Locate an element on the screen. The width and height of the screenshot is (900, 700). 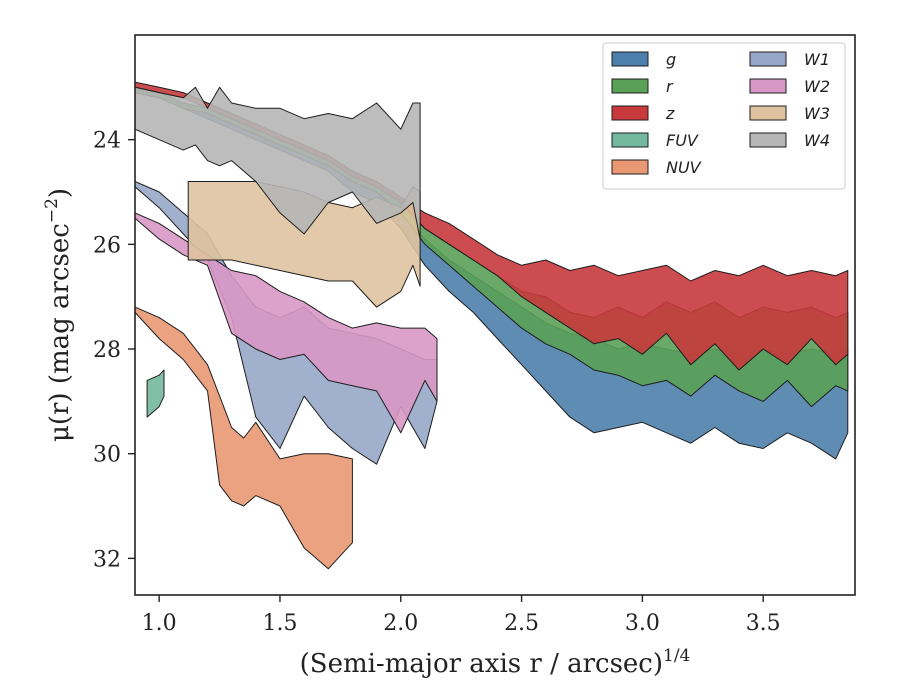
legend-swatch-w3 is located at coordinates (768, 113).